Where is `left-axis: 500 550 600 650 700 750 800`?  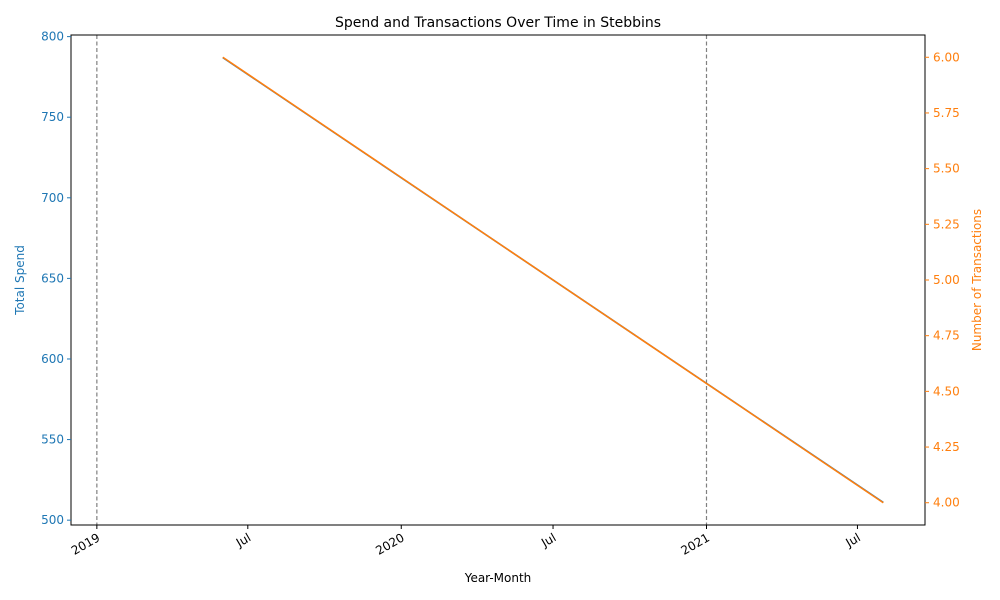 left-axis: 500 550 600 650 700 750 800 is located at coordinates (56, 278).